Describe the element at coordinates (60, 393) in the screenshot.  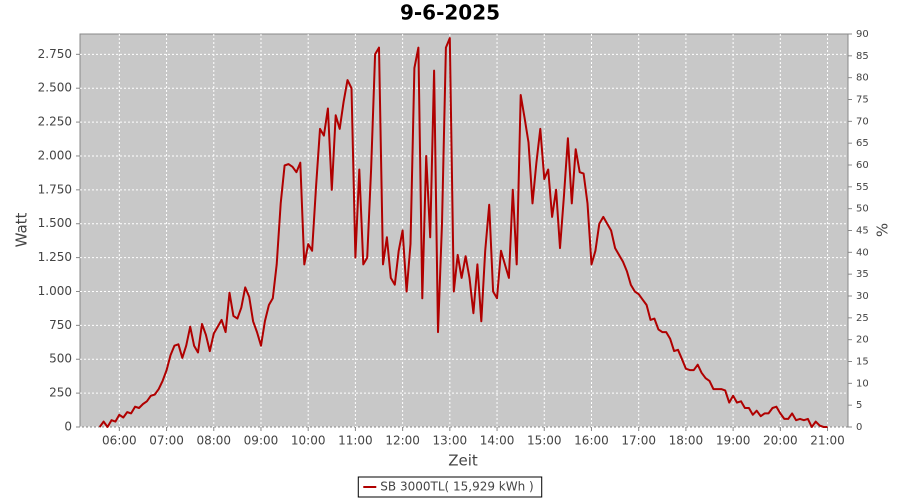
I see `y-tick-label: 250` at that location.